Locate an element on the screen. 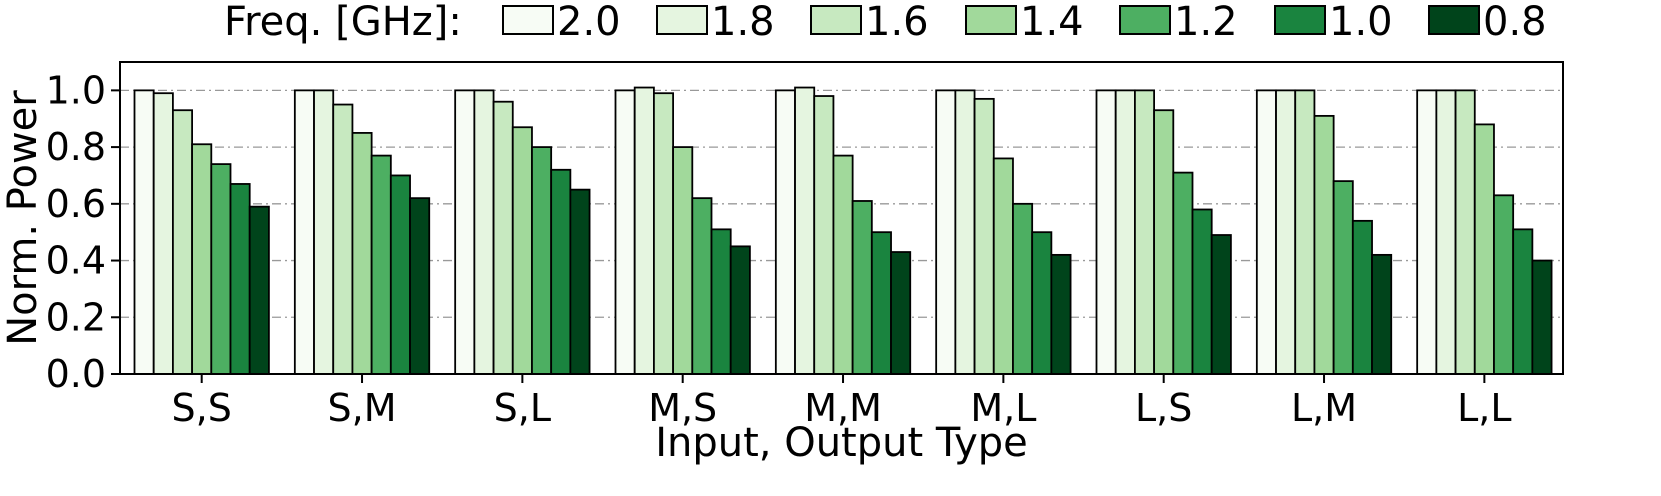 This screenshot has height=496, width=1661. x-tick-label: M,S is located at coordinates (682, 408).